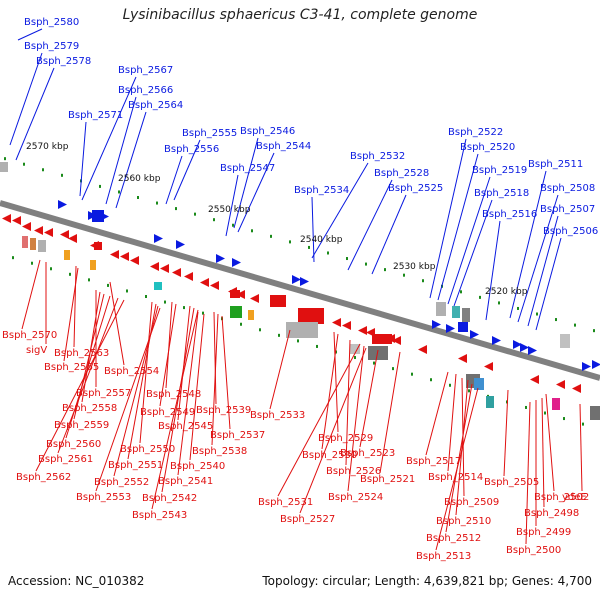  Describe the element at coordinates (236, 312) in the screenshot. I see `green-feature-block` at that location.